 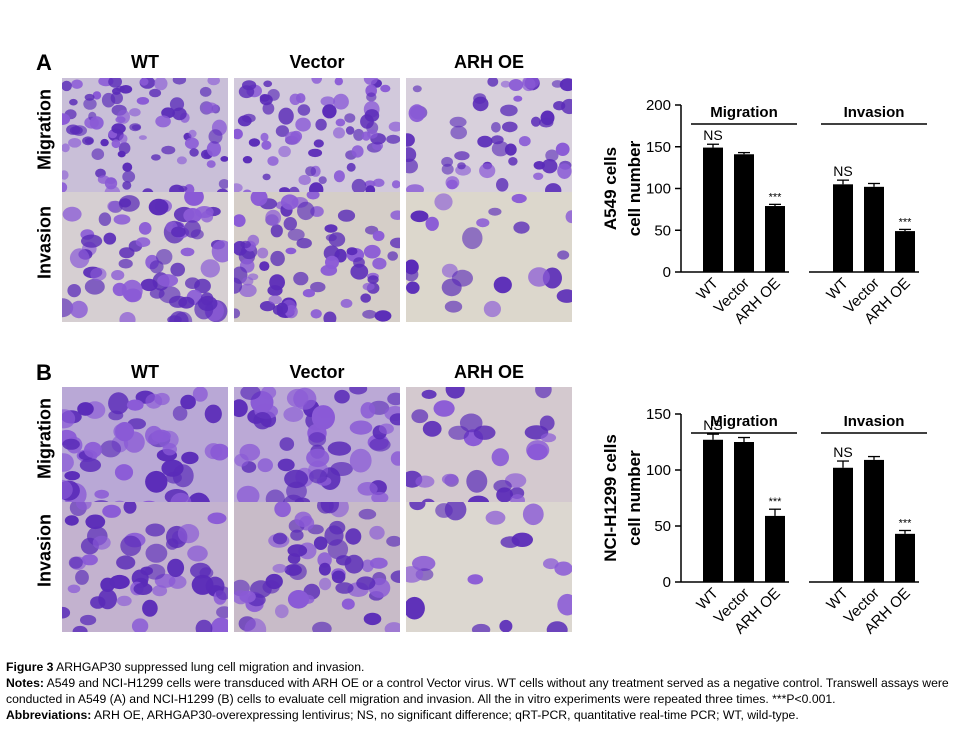 I want to click on y-tick-label: 200, so click(x=658, y=105).